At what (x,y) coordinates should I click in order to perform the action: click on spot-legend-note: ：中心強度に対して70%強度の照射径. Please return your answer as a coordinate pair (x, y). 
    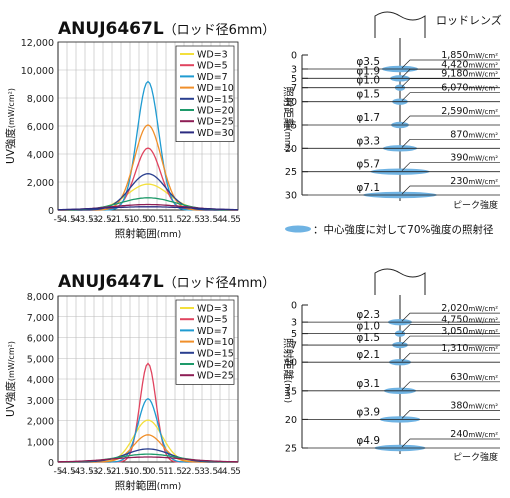
    Looking at the image, I should click on (389, 229).